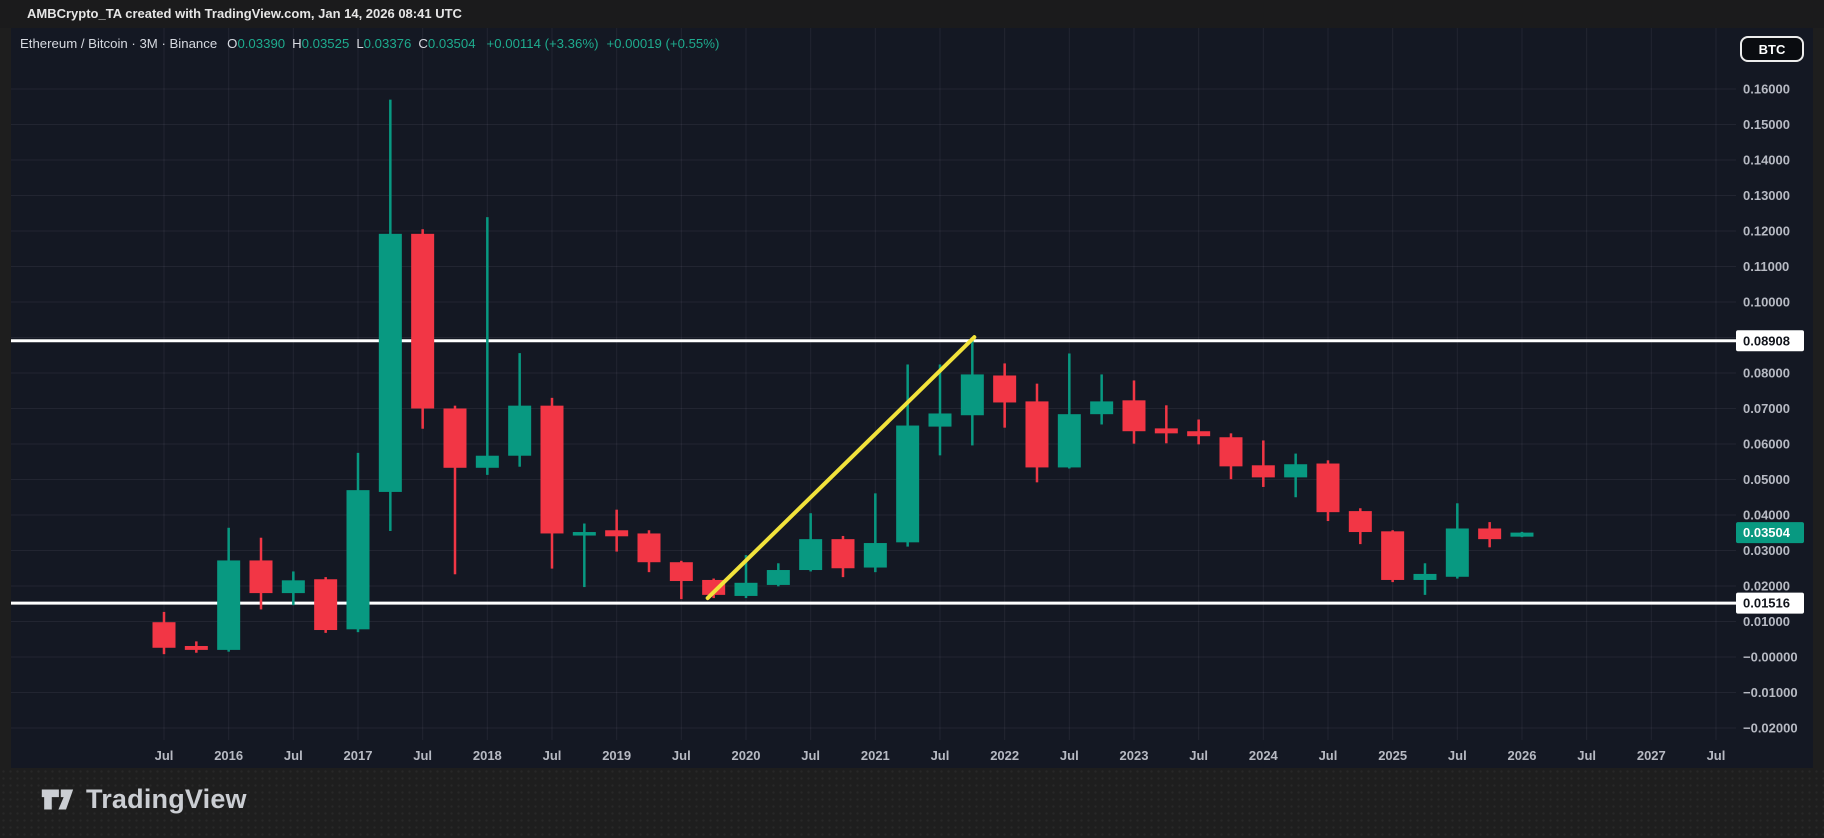  Describe the element at coordinates (1766, 231) in the screenshot. I see `price-axis-label: 0.12000` at that location.